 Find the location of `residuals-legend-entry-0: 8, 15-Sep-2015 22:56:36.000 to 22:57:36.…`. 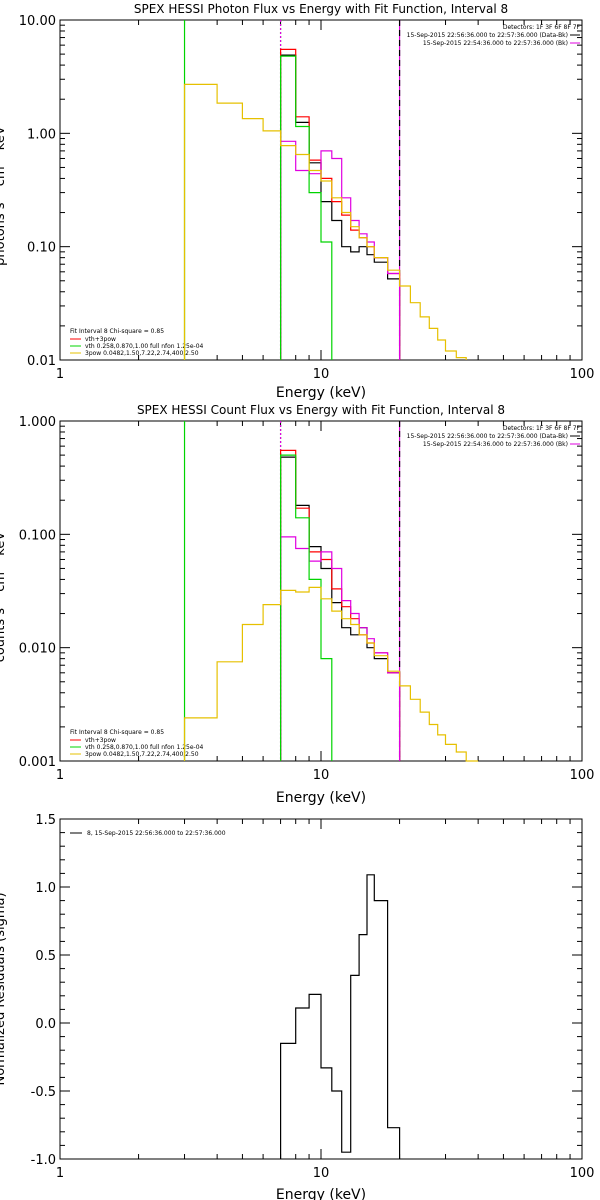

residuals-legend-entry-0: 8, 15-Sep-2015 22:56:36.000 to 22:57:36.… is located at coordinates (156, 833).